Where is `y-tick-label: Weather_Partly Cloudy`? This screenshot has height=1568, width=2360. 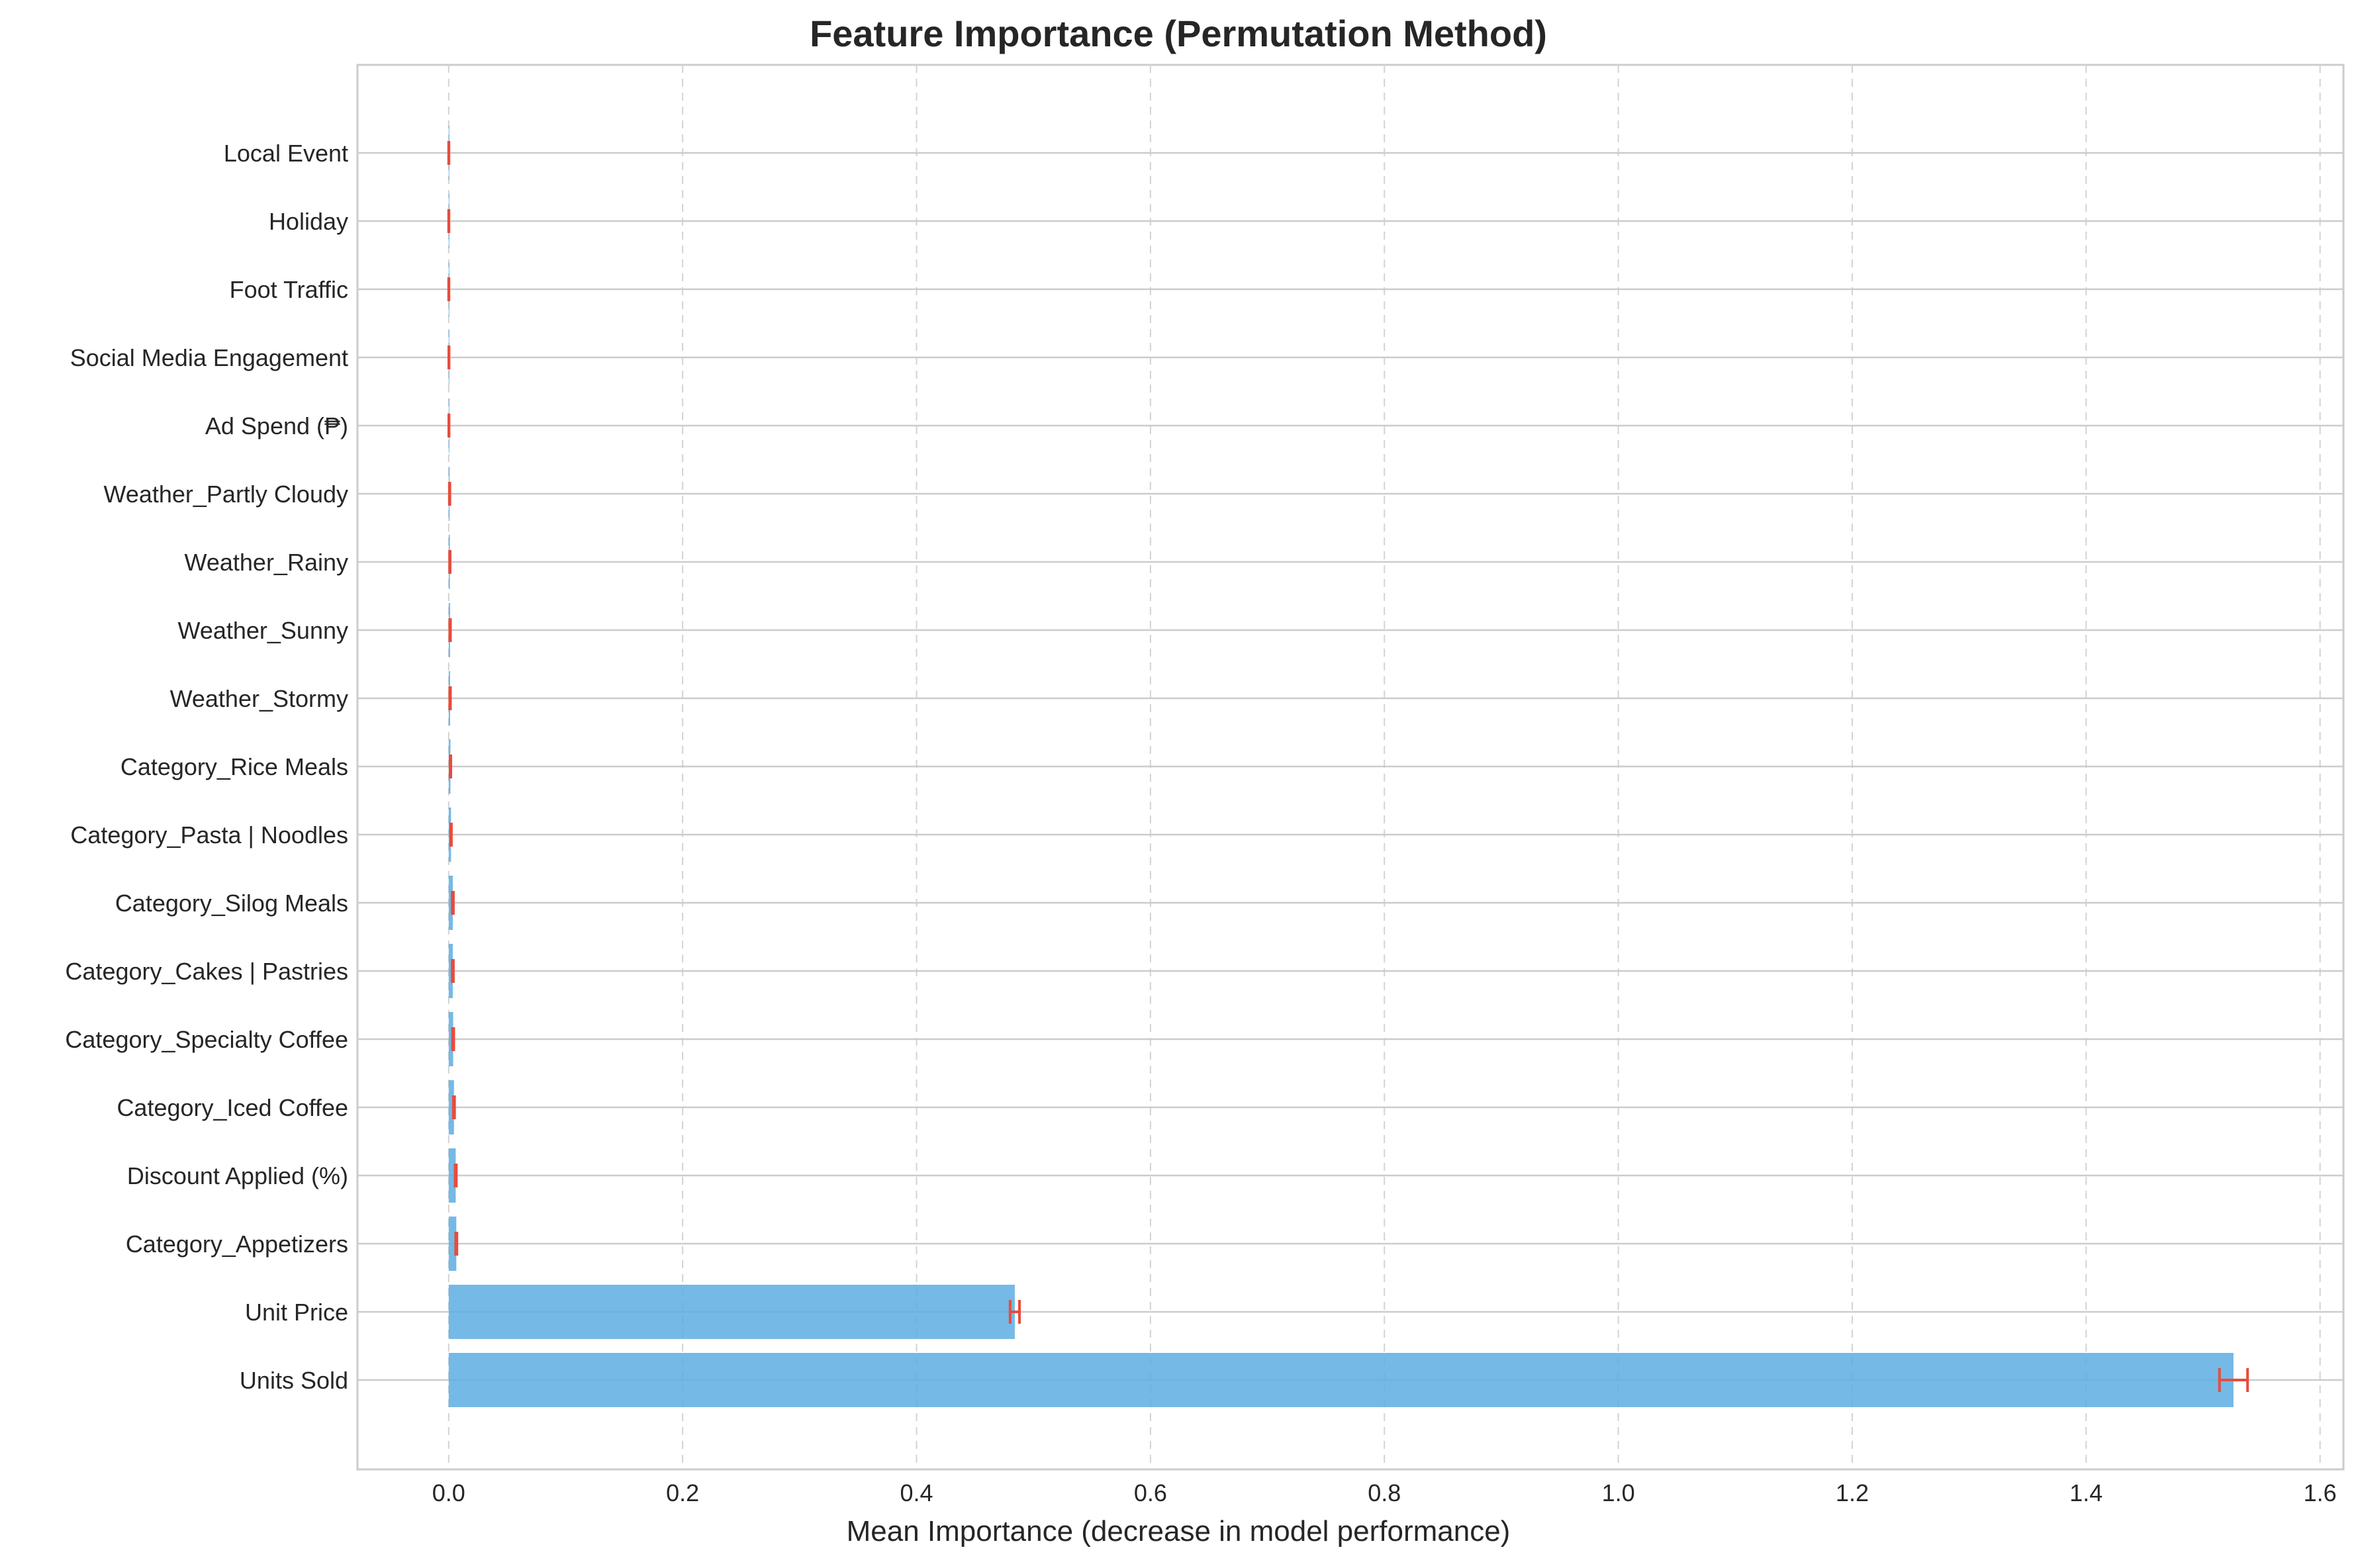 y-tick-label: Weather_Partly Cloudy is located at coordinates (225, 494).